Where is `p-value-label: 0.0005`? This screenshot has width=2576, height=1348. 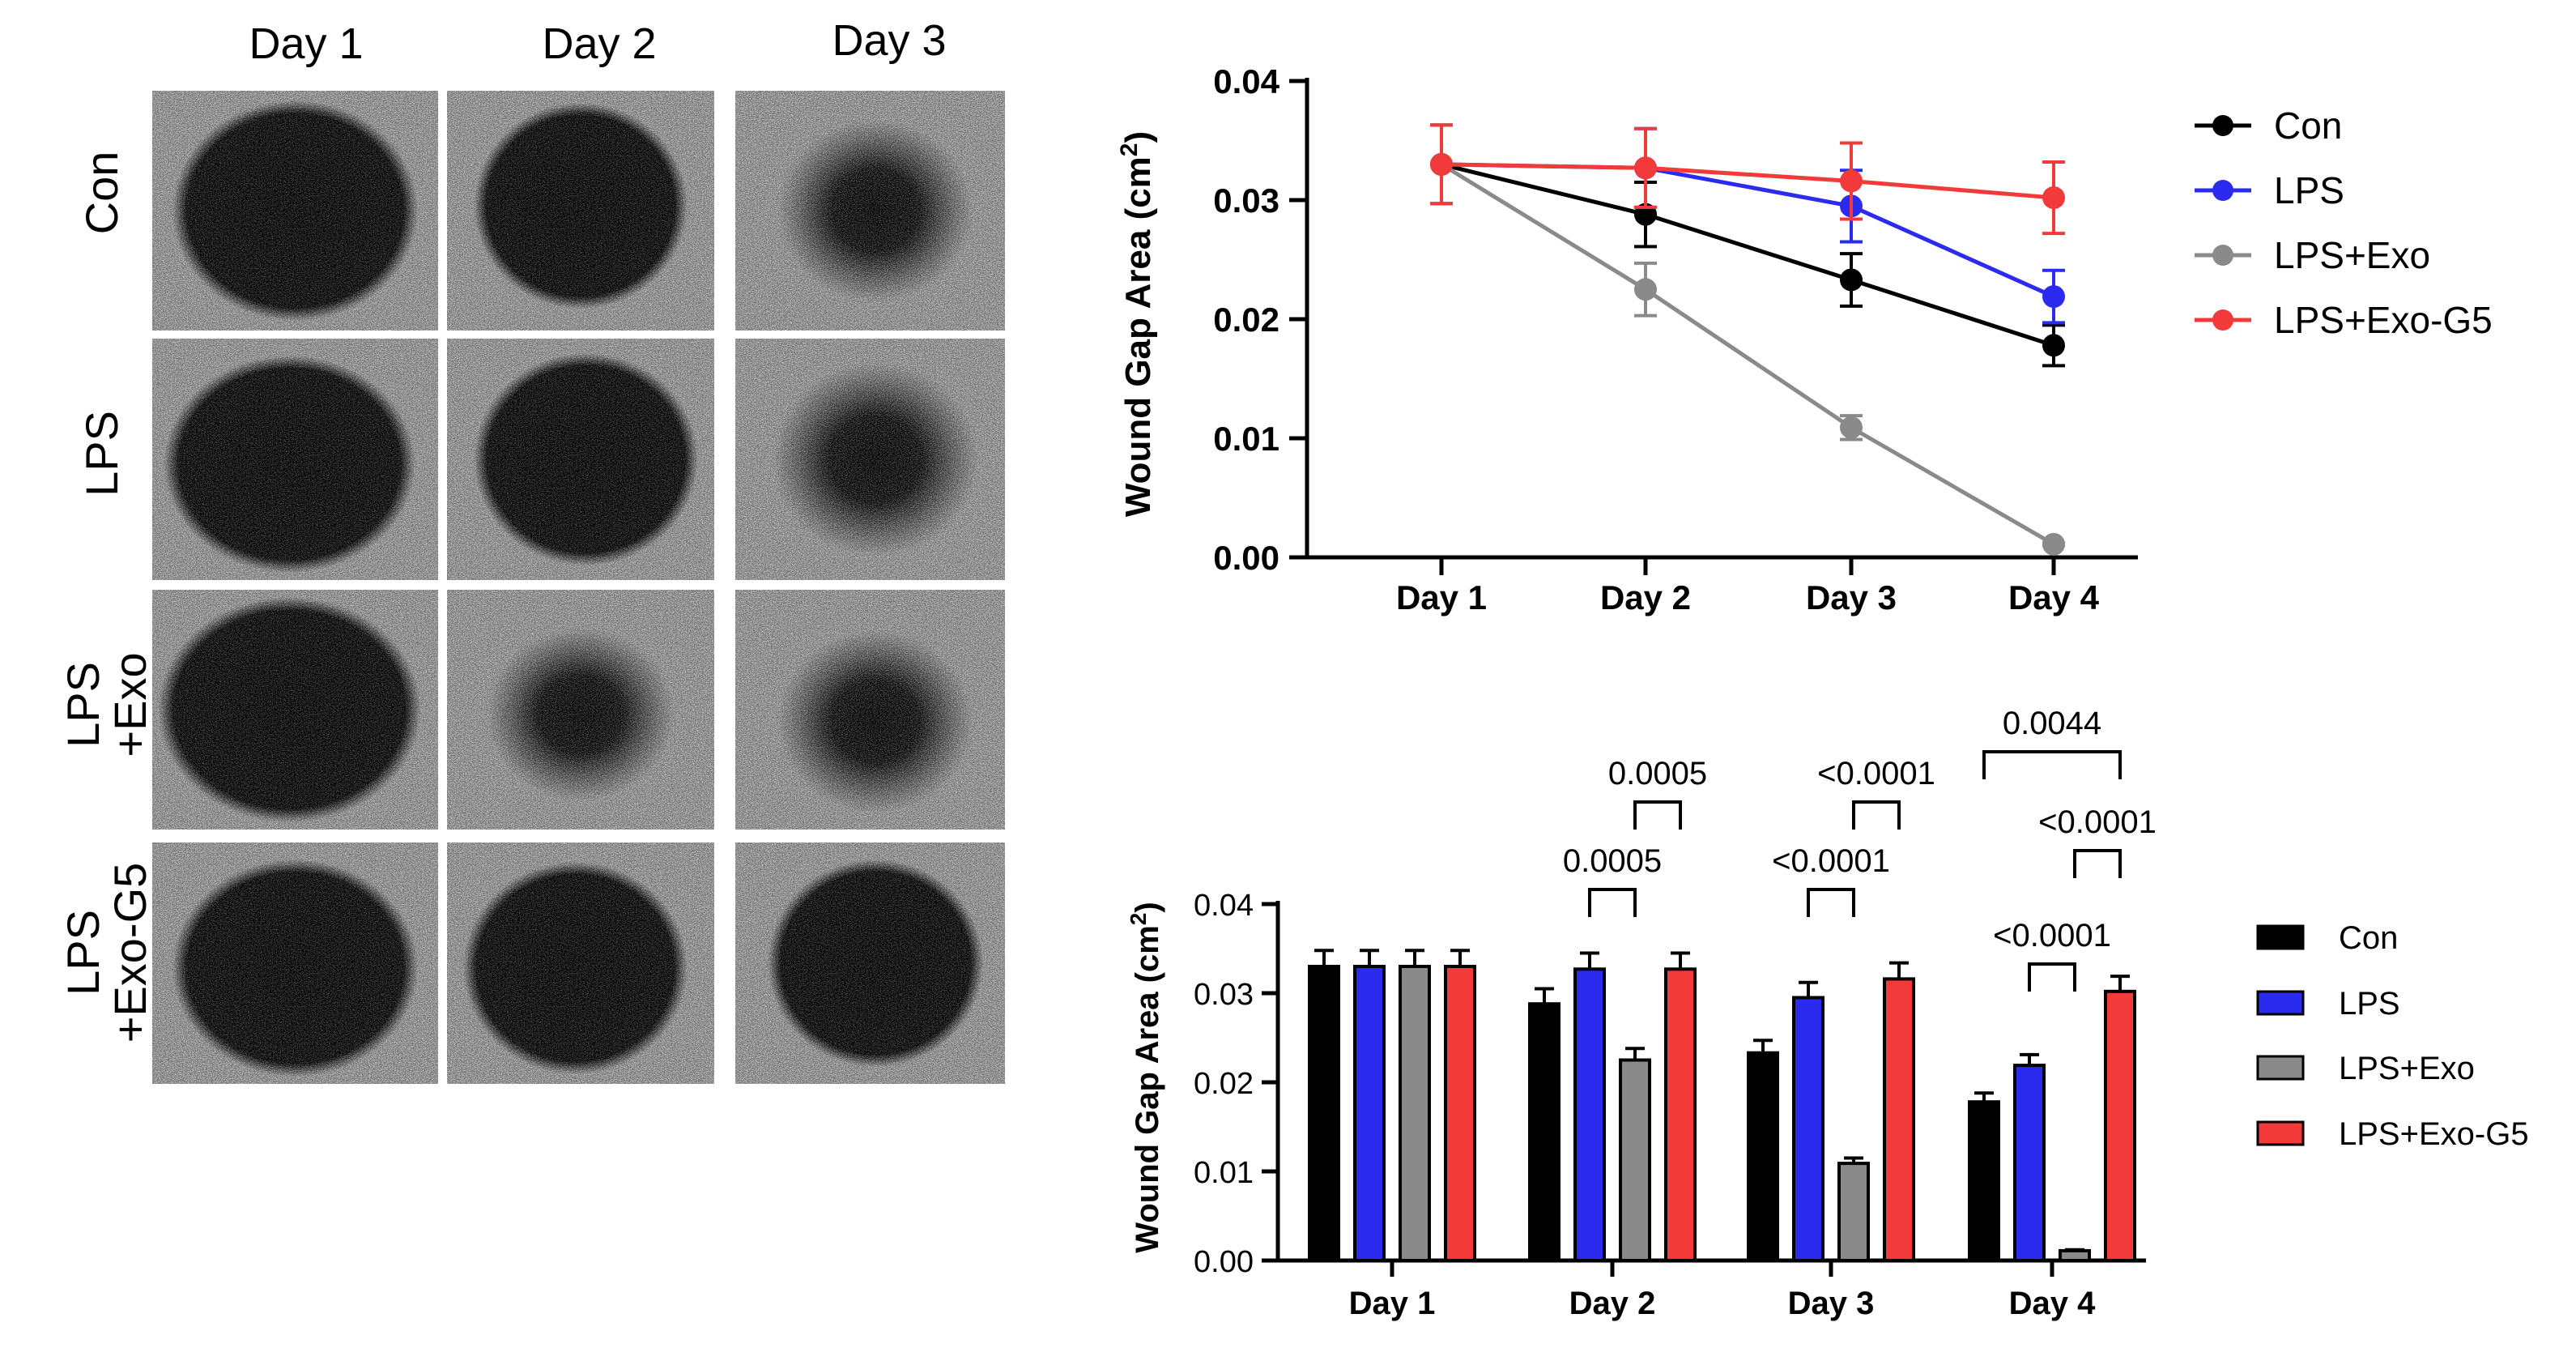 p-value-label: 0.0005 is located at coordinates (1657, 773).